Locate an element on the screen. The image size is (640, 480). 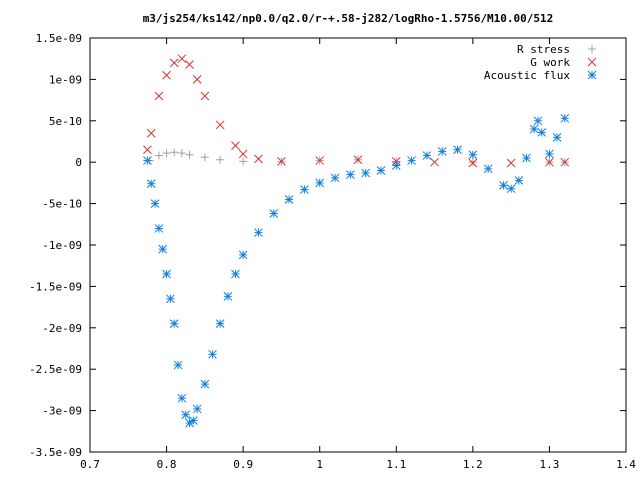
y-tick-label: 0 is located at coordinates (78, 162).